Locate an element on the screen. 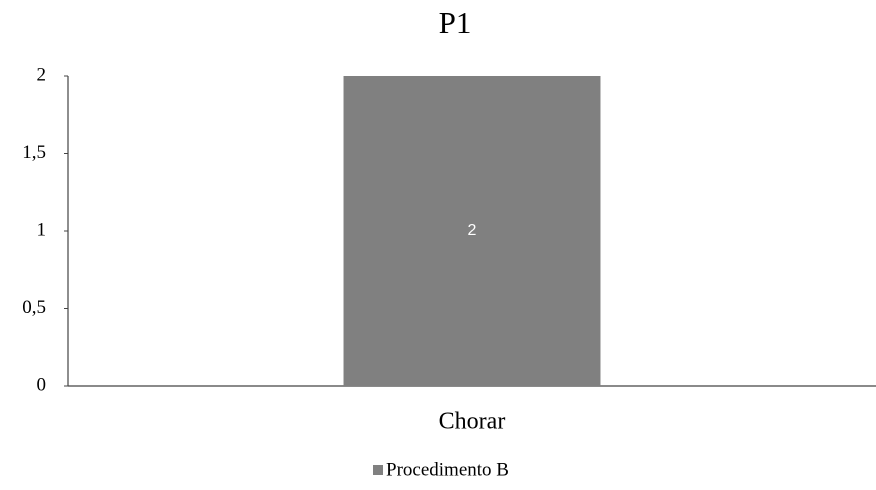 The image size is (876, 490). y-tick-label: 0,5 is located at coordinates (34, 307).